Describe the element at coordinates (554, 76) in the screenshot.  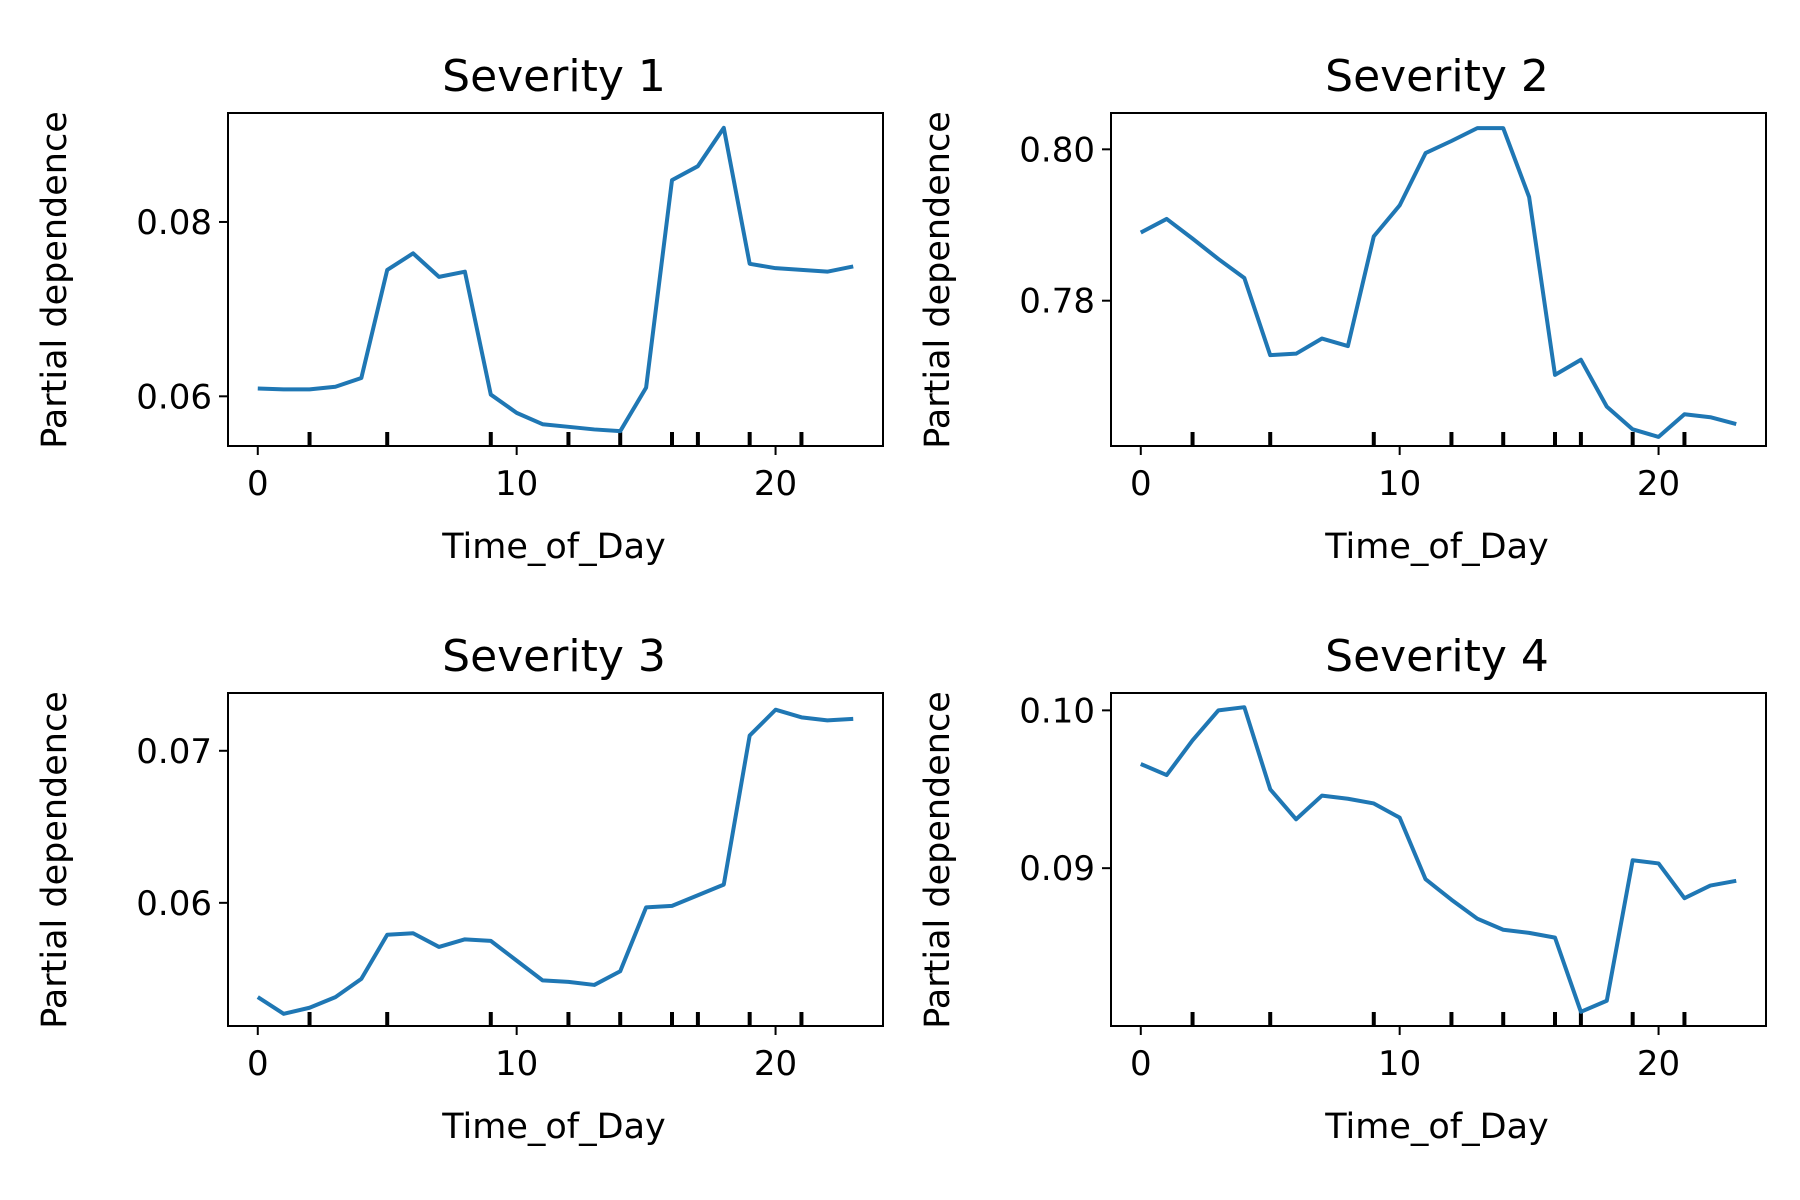
I see `subplot-title: Severity 1` at that location.